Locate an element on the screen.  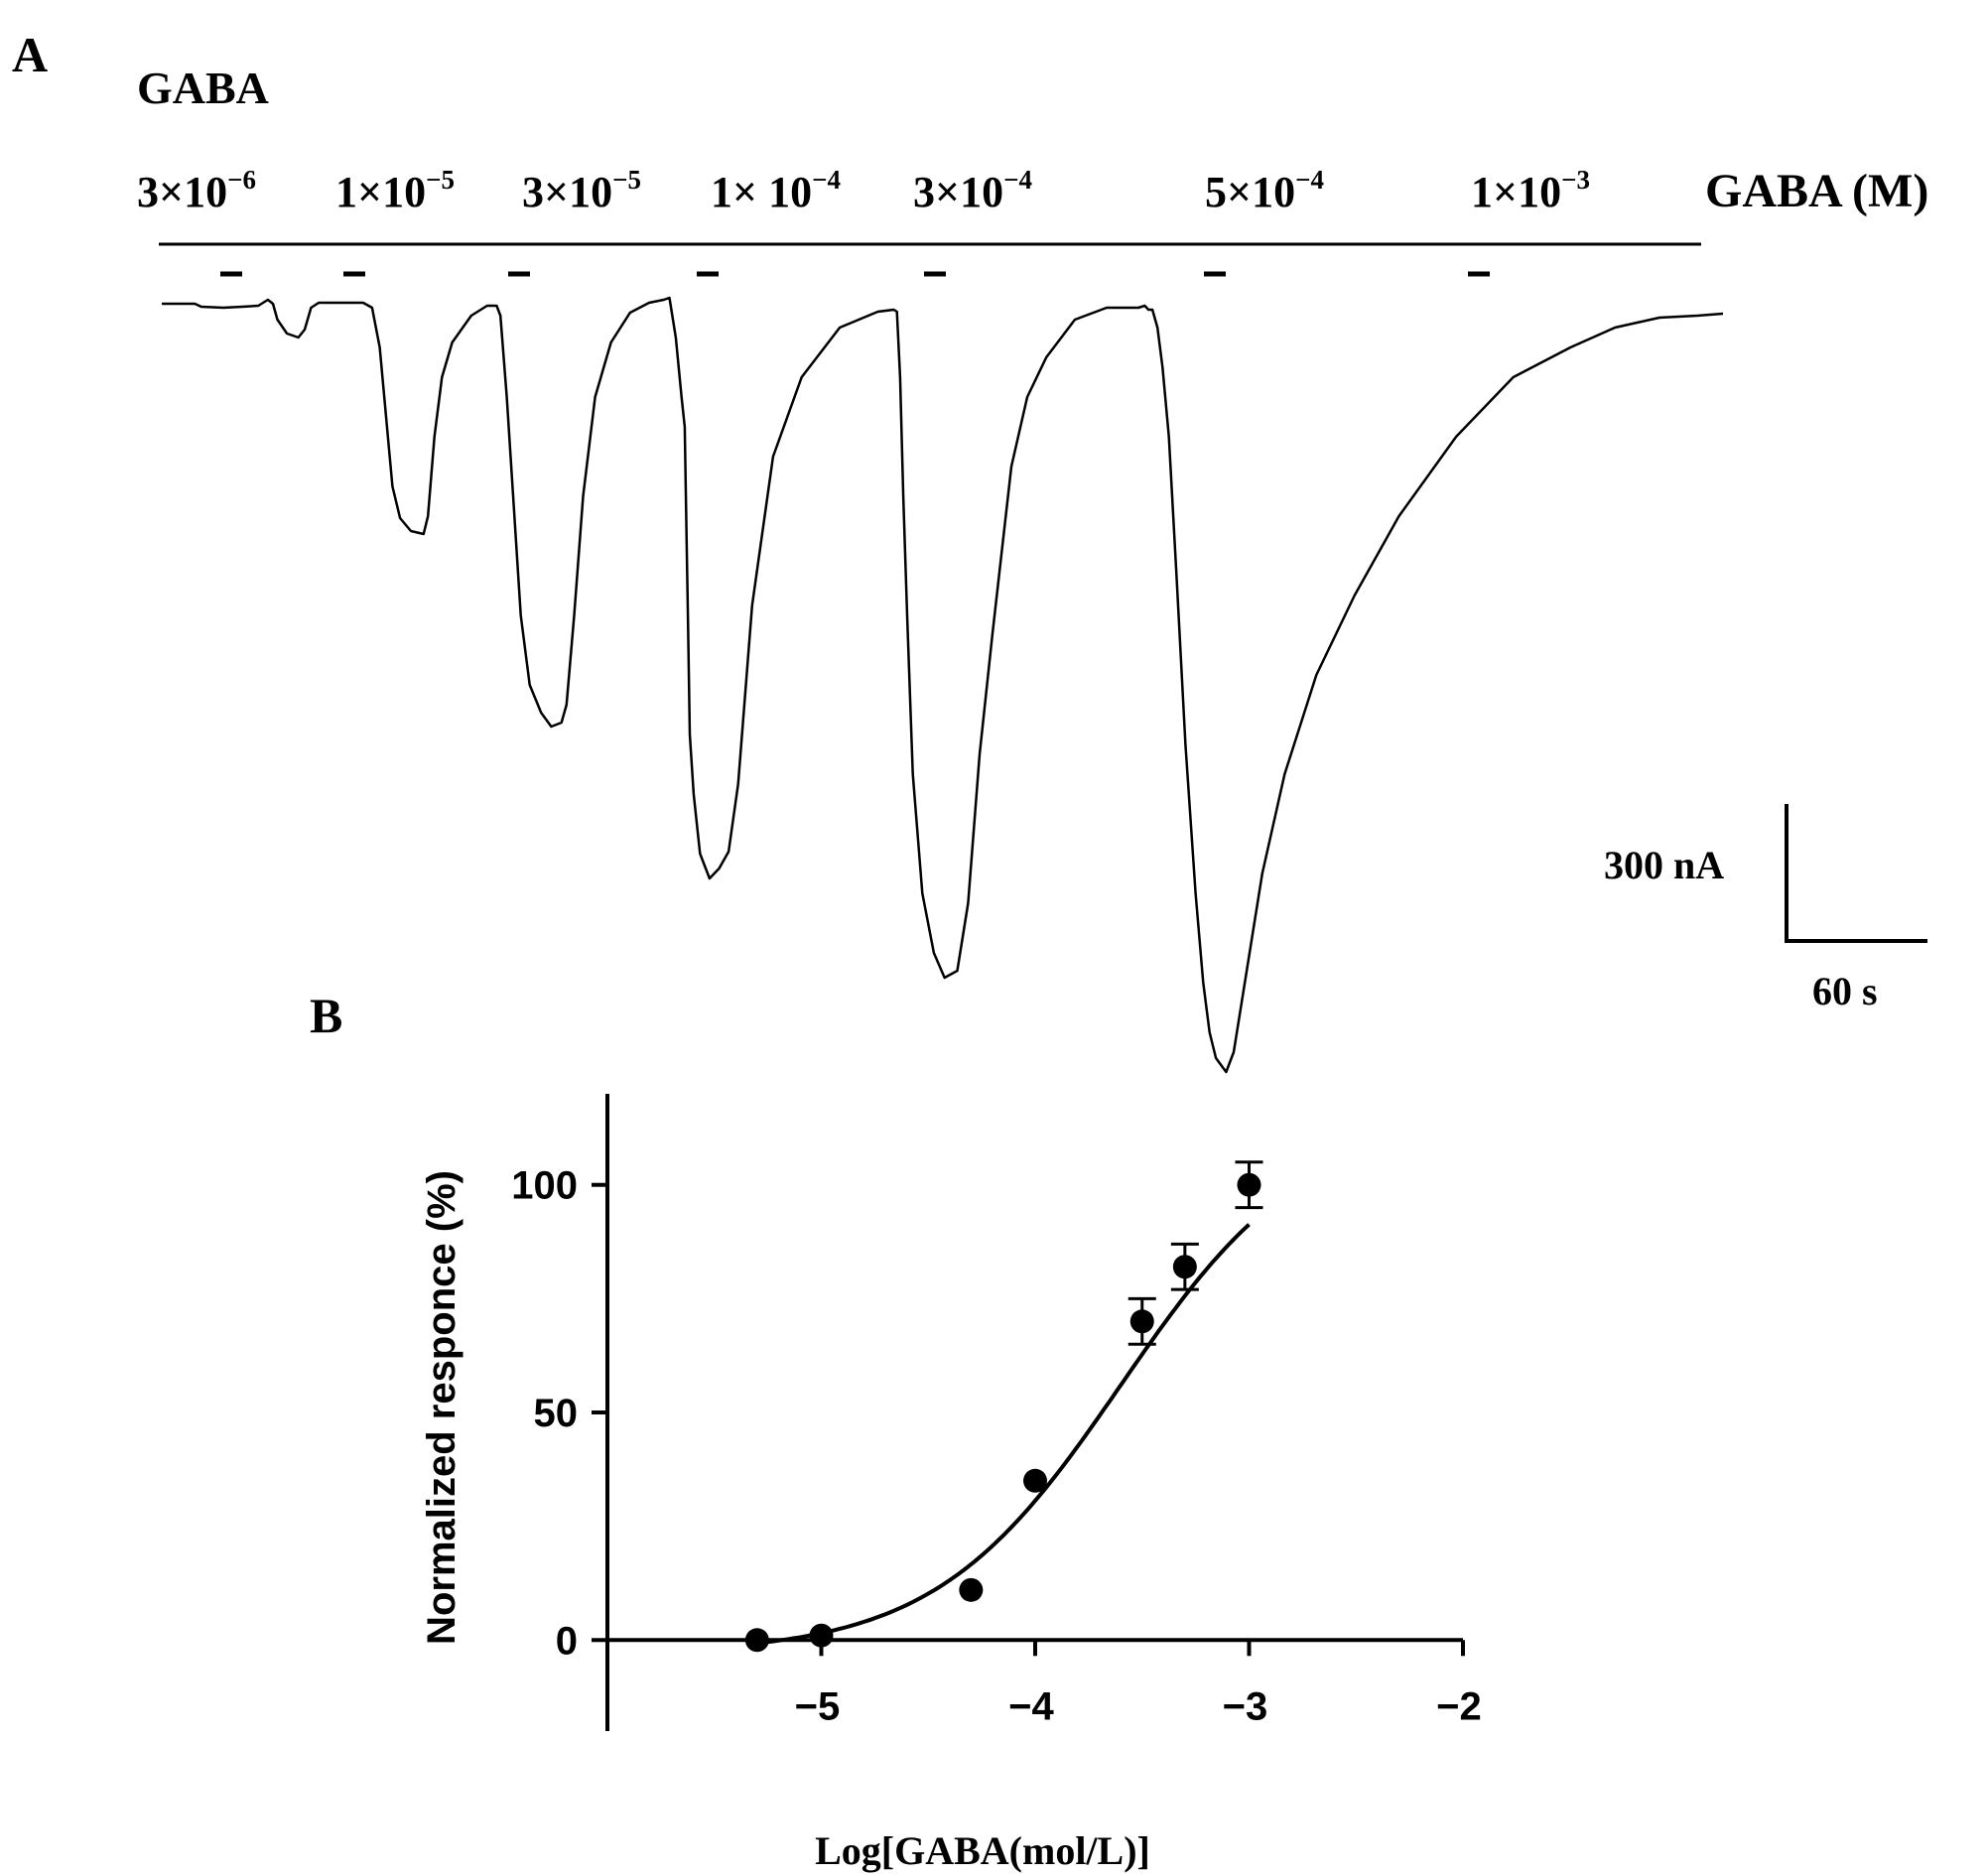
panel-b-label: B is located at coordinates (326, 1015).